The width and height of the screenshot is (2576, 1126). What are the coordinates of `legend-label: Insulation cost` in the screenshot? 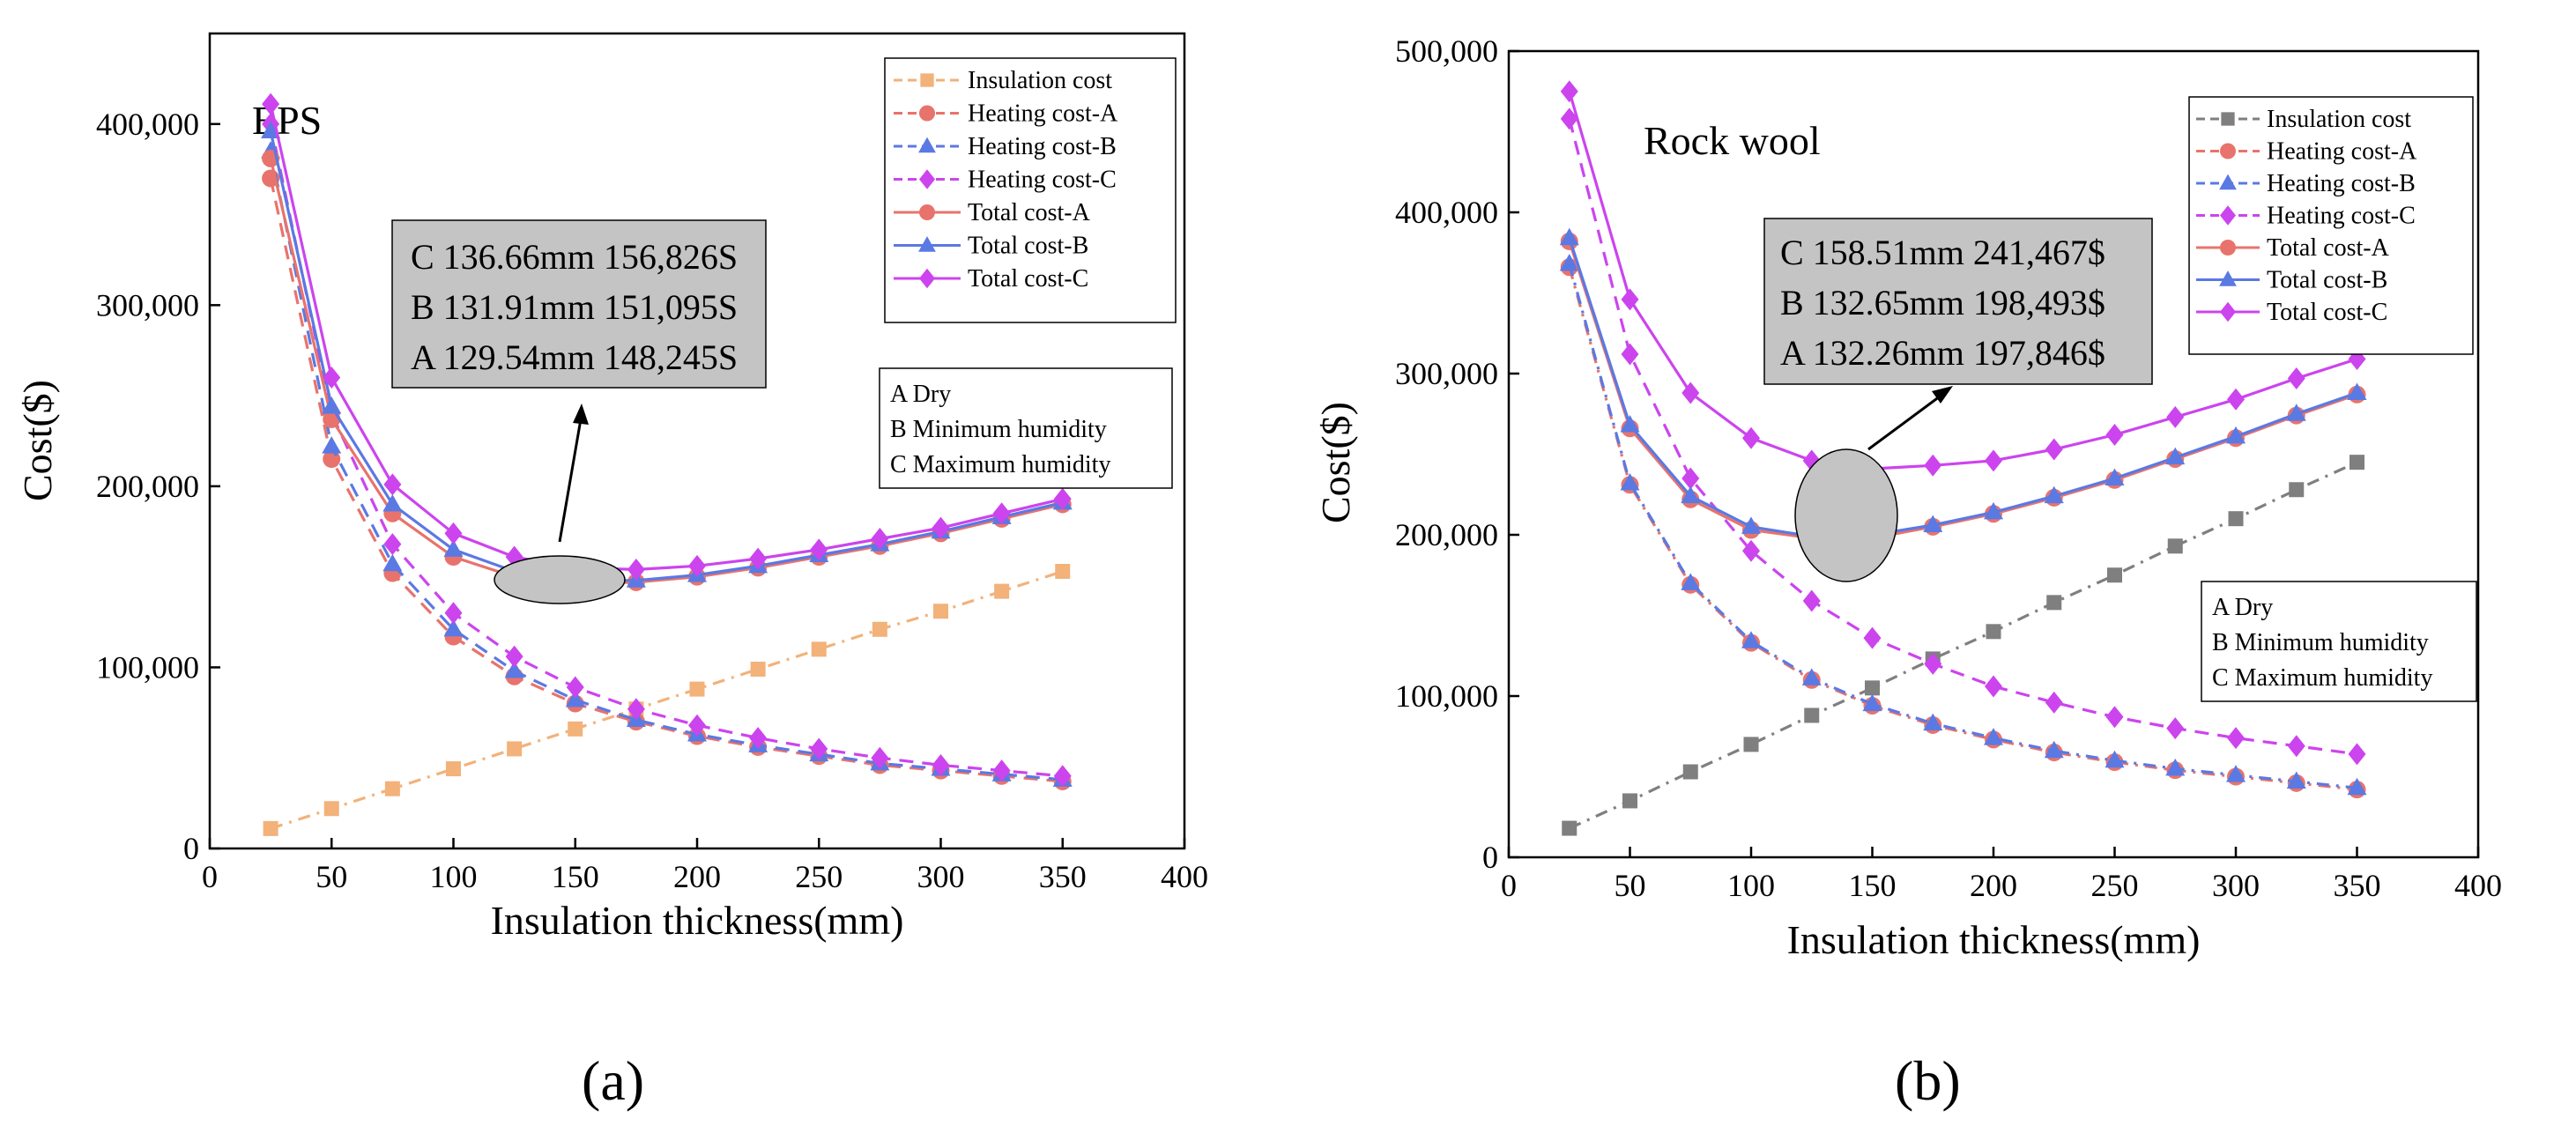 It's located at (2339, 119).